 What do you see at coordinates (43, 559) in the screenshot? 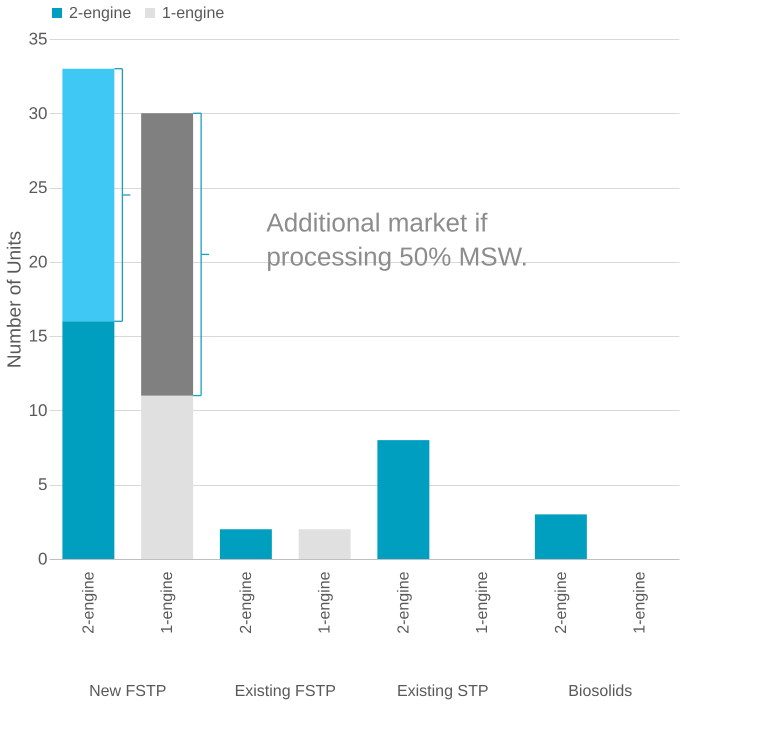
I see `y-tick-label: 0` at bounding box center [43, 559].